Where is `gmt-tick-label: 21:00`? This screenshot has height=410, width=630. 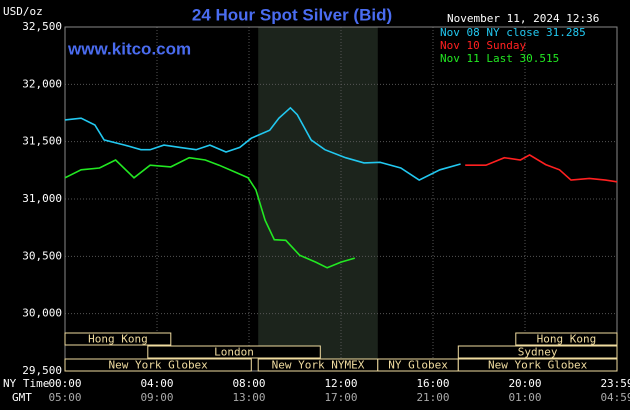
gmt-tick-label: 21:00 is located at coordinates (432, 397).